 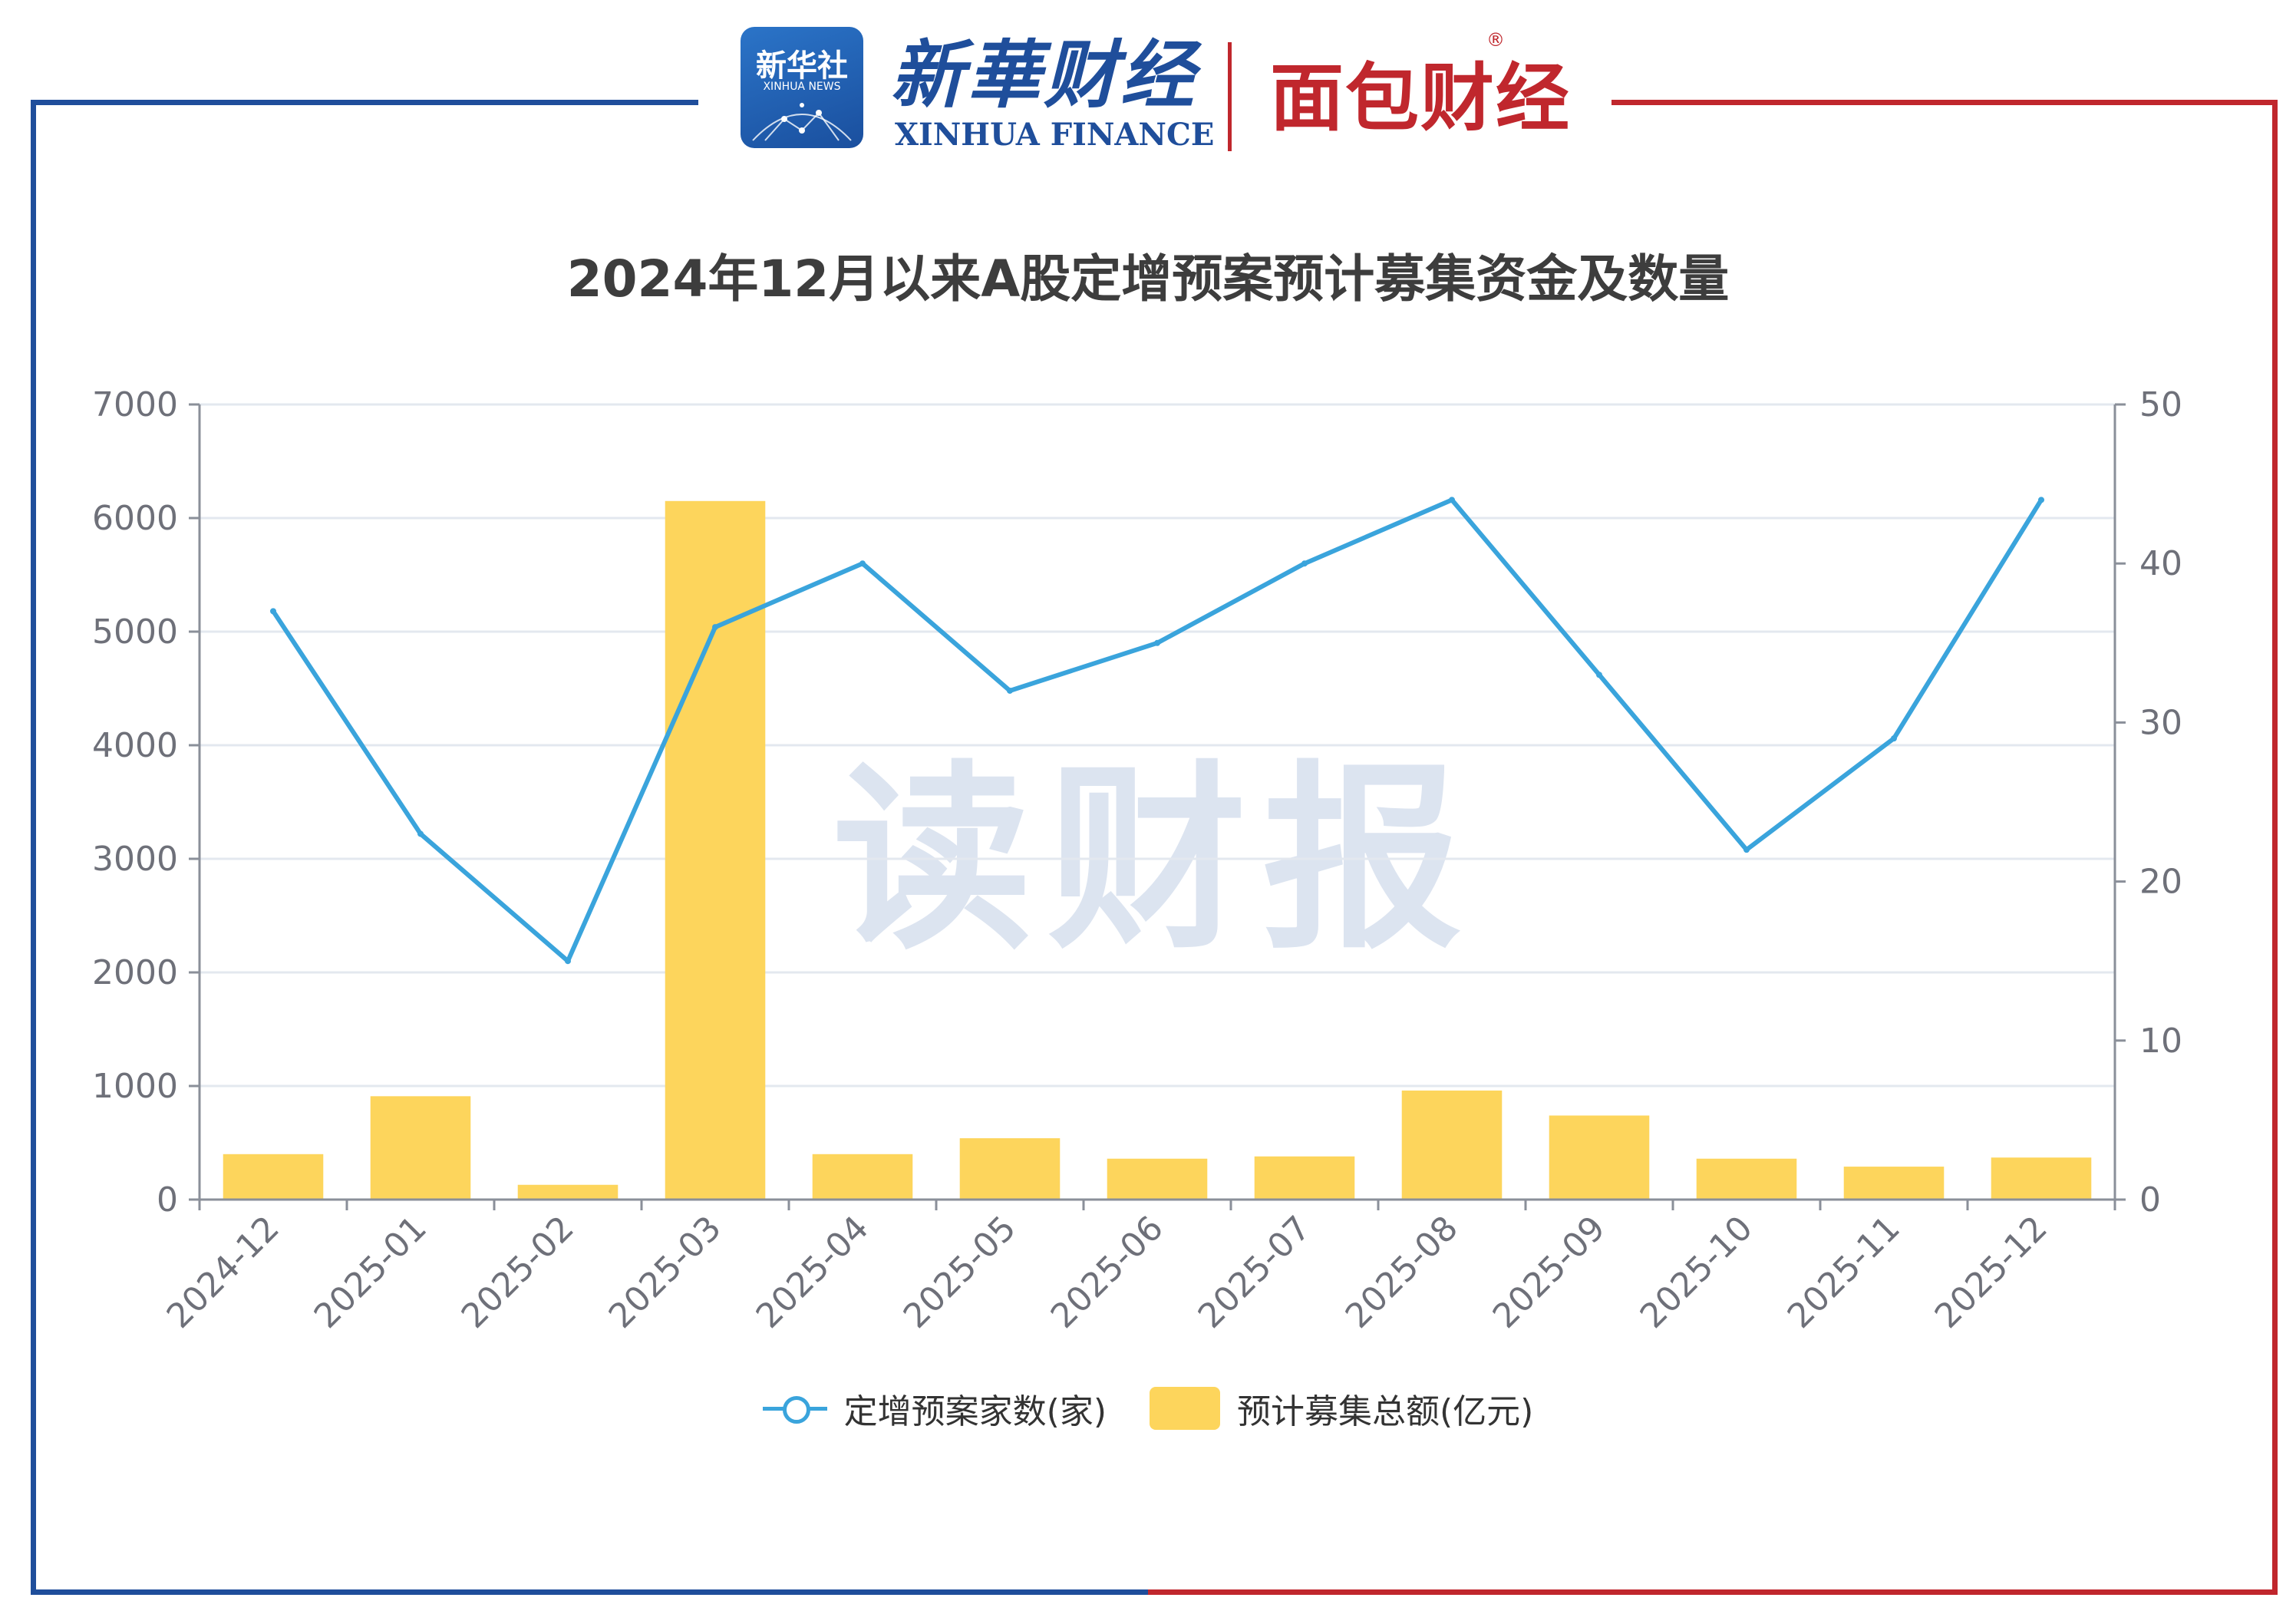 I want to click on x-tick-label: 2025-12, so click(x=1991, y=1272).